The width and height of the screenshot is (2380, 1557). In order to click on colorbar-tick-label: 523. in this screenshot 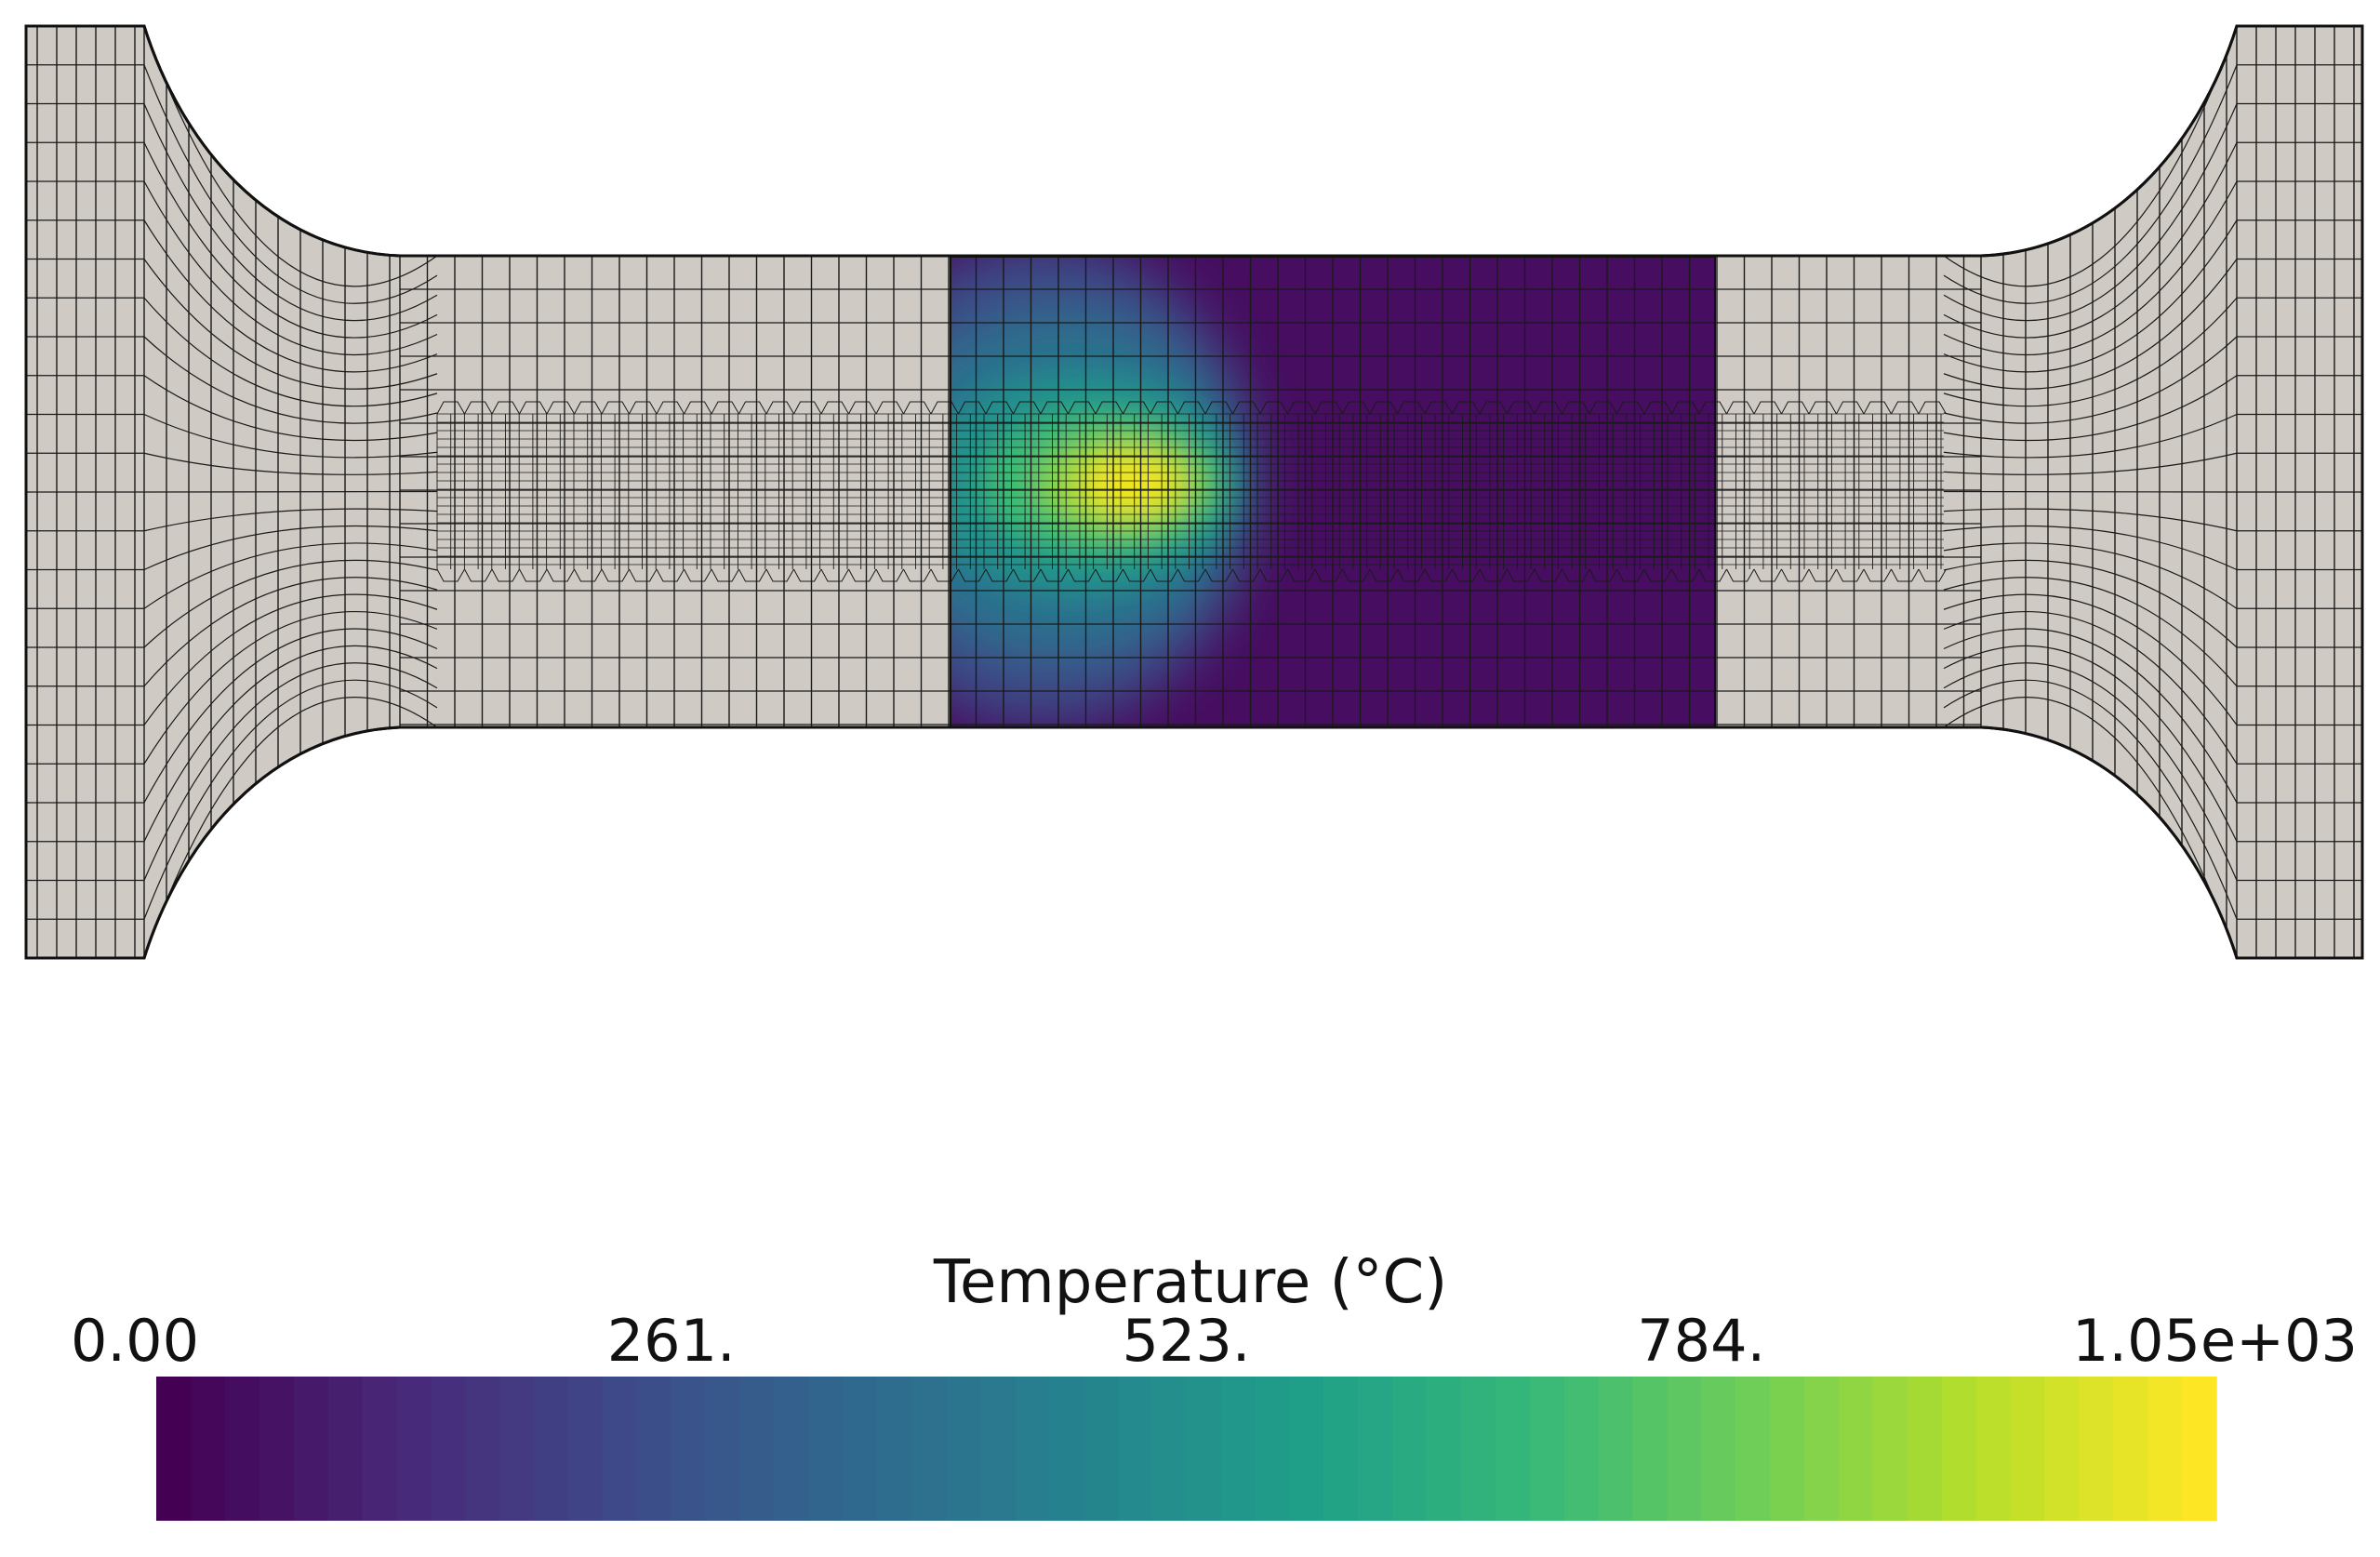, I will do `click(1186, 1341)`.